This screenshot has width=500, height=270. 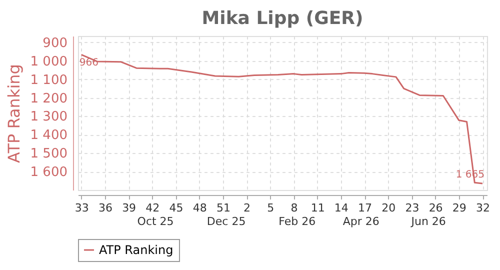 I want to click on x-tick-label: 5, so click(x=270, y=208).